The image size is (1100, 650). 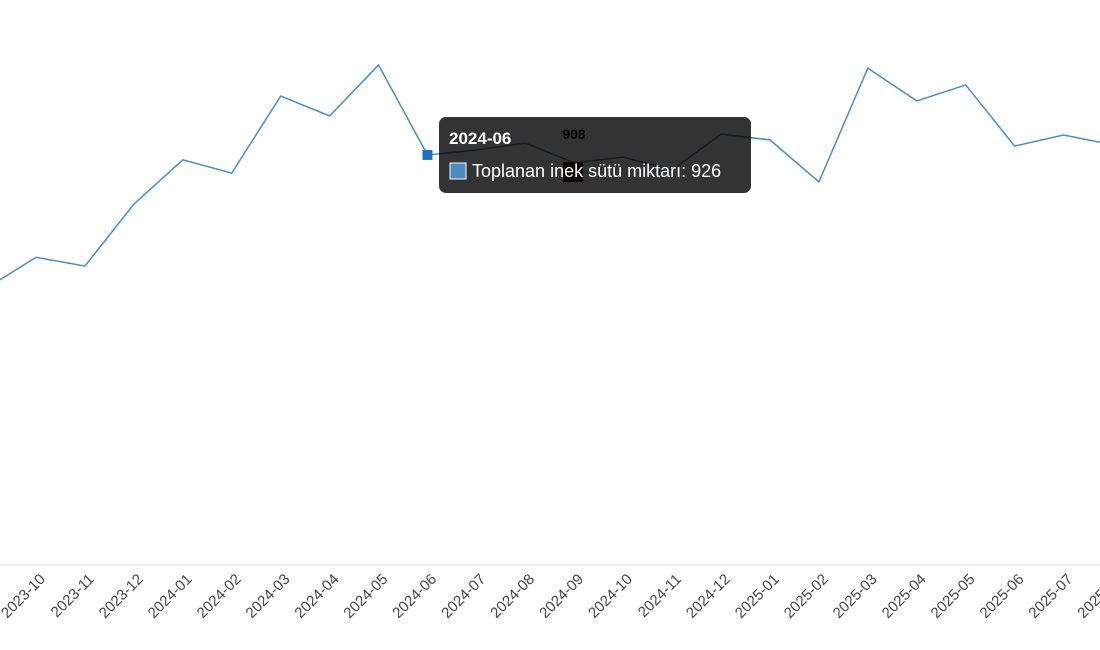 I want to click on x-tick-label: 2024-04, so click(x=316, y=596).